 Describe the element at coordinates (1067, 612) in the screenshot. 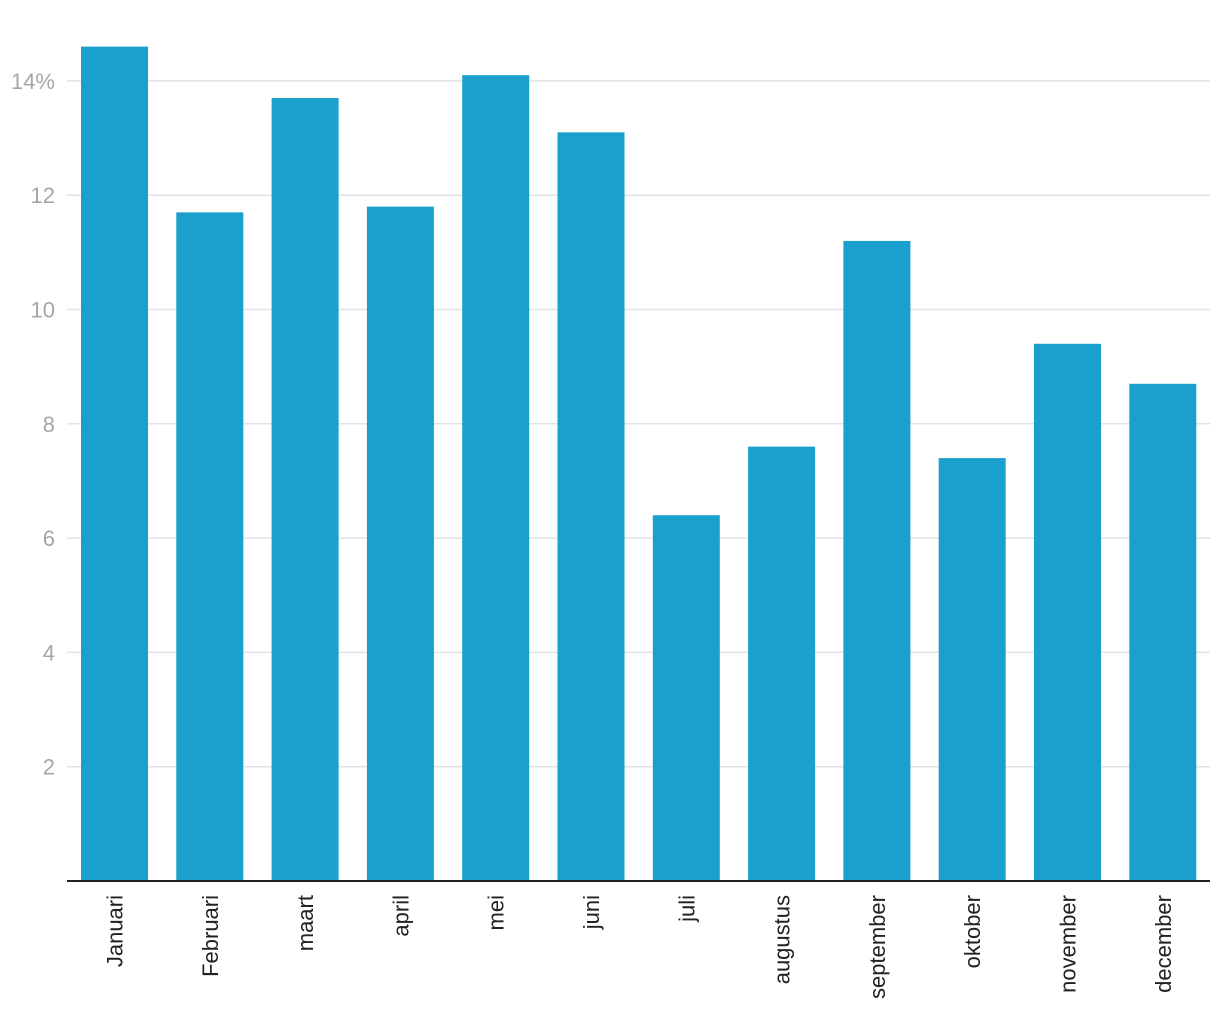

I see `bar-november` at that location.